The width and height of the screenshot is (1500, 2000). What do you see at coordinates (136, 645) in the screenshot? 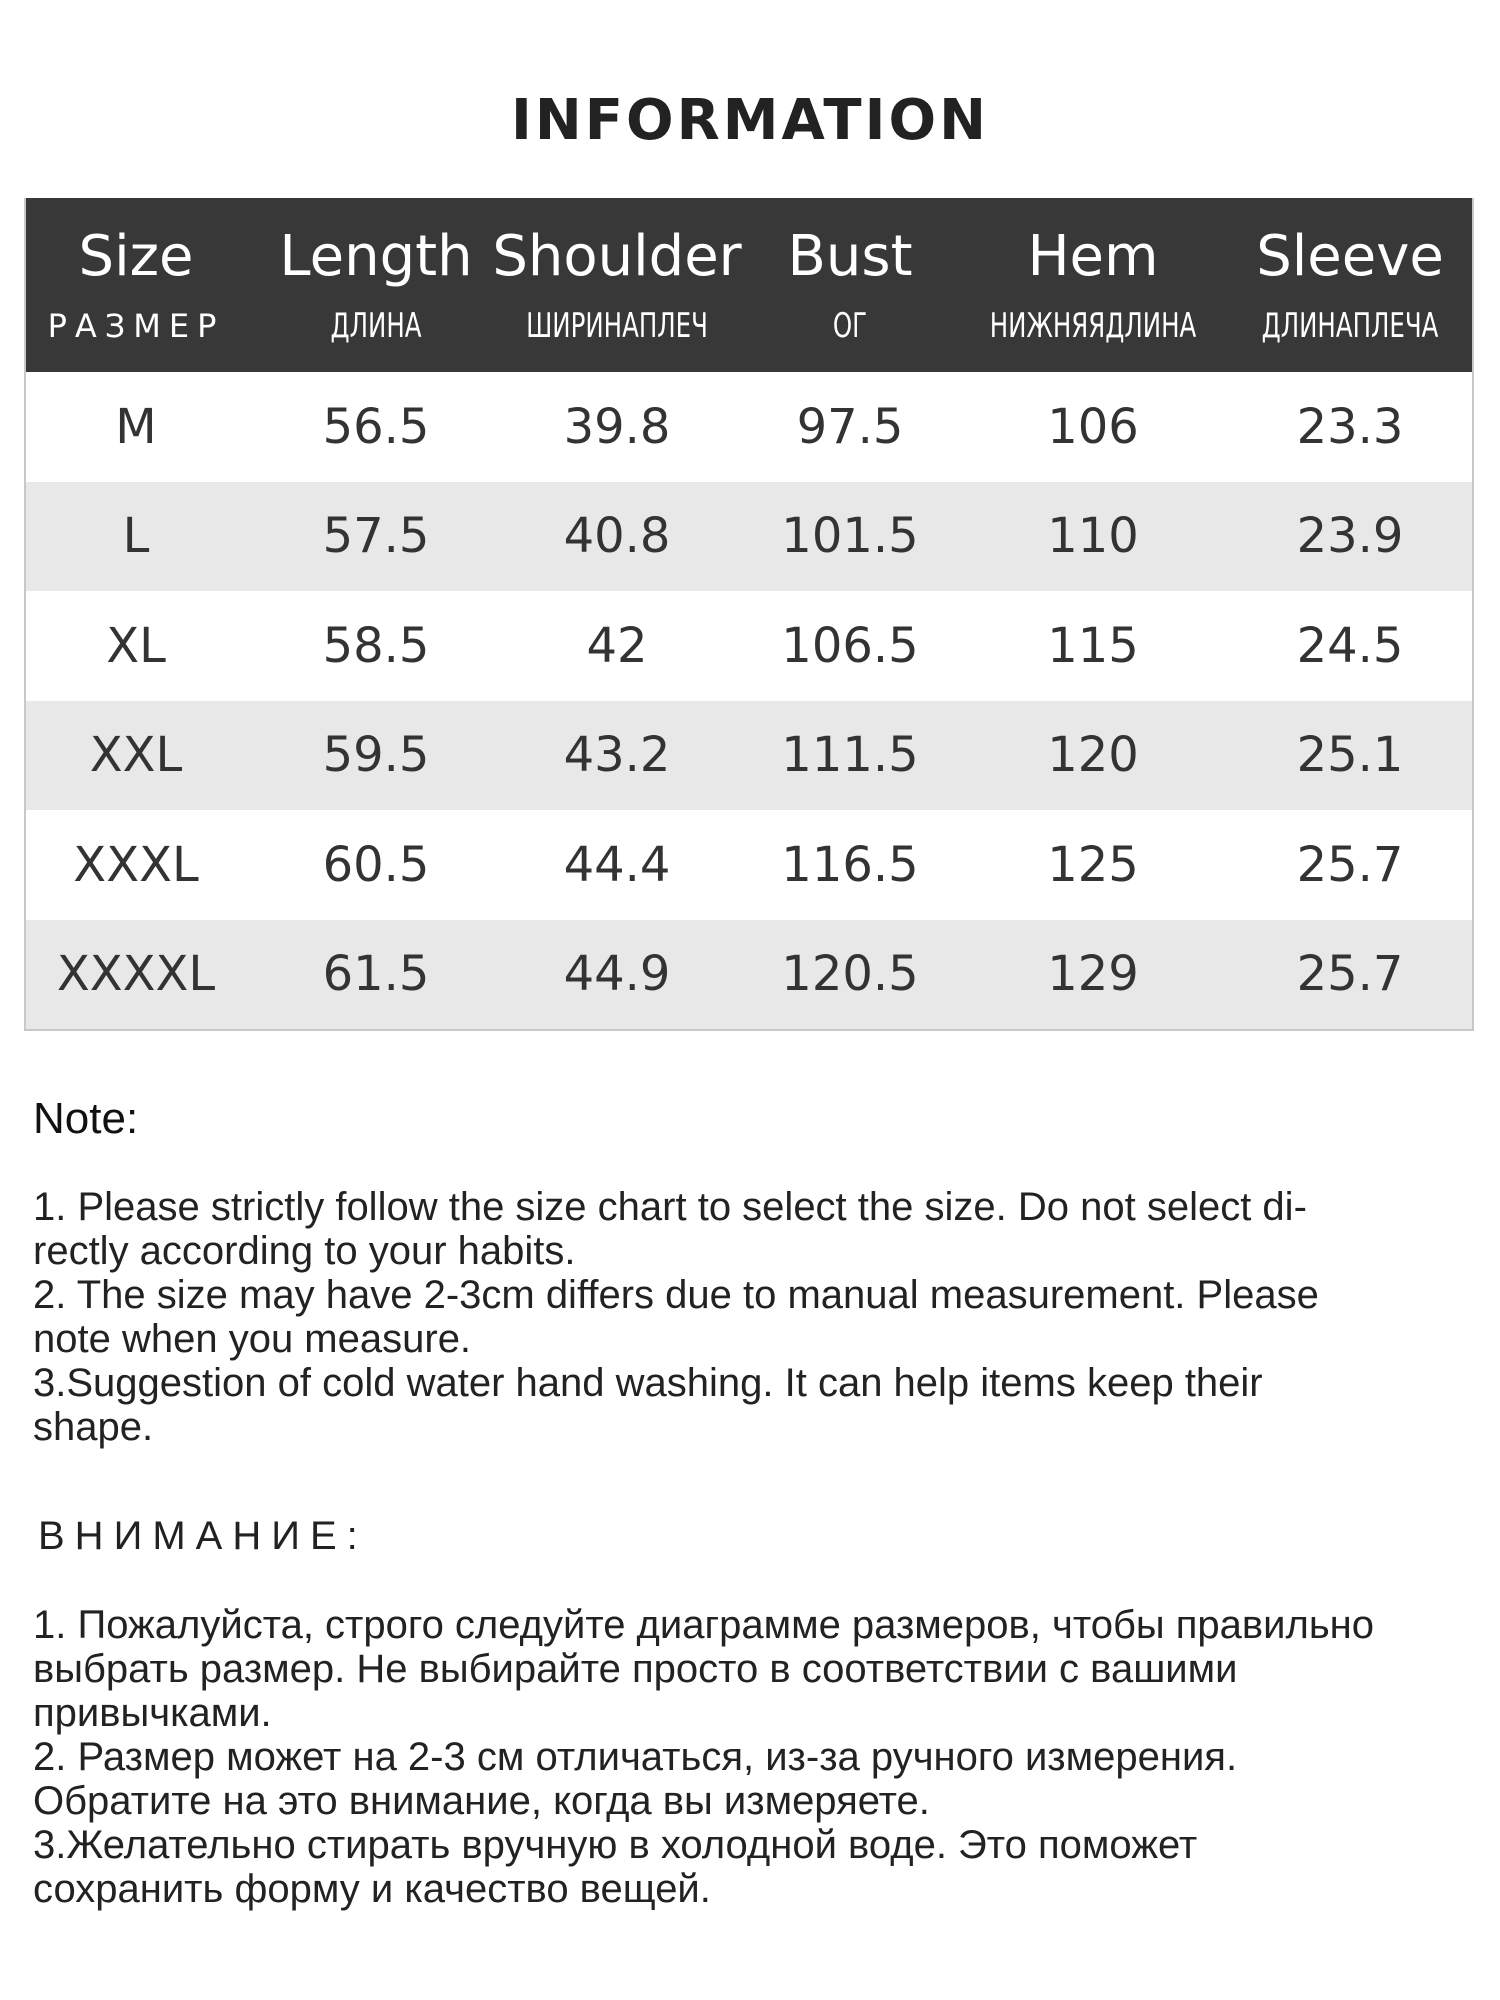
I see `table-cell: XL` at bounding box center [136, 645].